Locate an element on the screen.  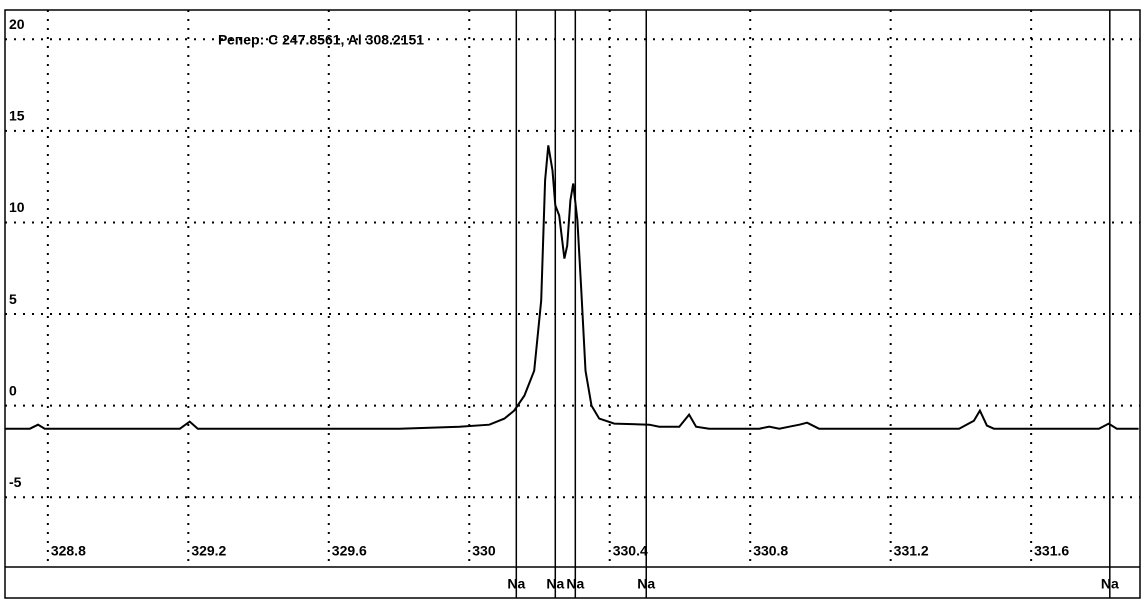
x-tick-label: 330.4 is located at coordinates (630, 551).